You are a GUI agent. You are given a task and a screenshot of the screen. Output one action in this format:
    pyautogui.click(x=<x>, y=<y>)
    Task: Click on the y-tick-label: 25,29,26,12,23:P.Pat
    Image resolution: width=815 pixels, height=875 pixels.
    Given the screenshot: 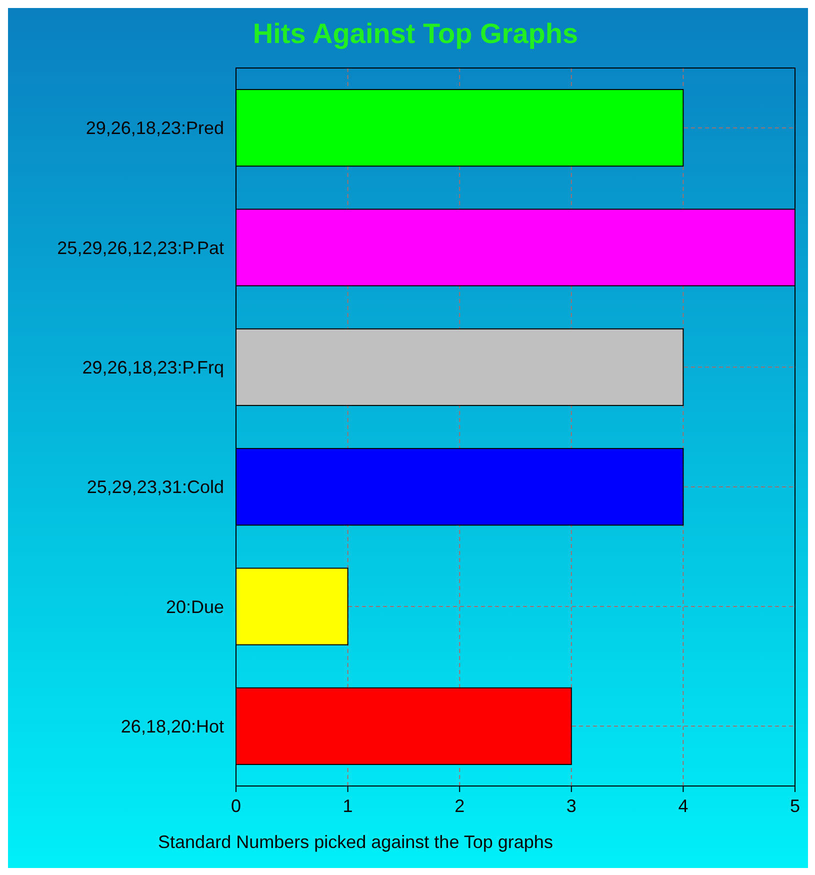 What is the action you would take?
    pyautogui.click(x=140, y=248)
    